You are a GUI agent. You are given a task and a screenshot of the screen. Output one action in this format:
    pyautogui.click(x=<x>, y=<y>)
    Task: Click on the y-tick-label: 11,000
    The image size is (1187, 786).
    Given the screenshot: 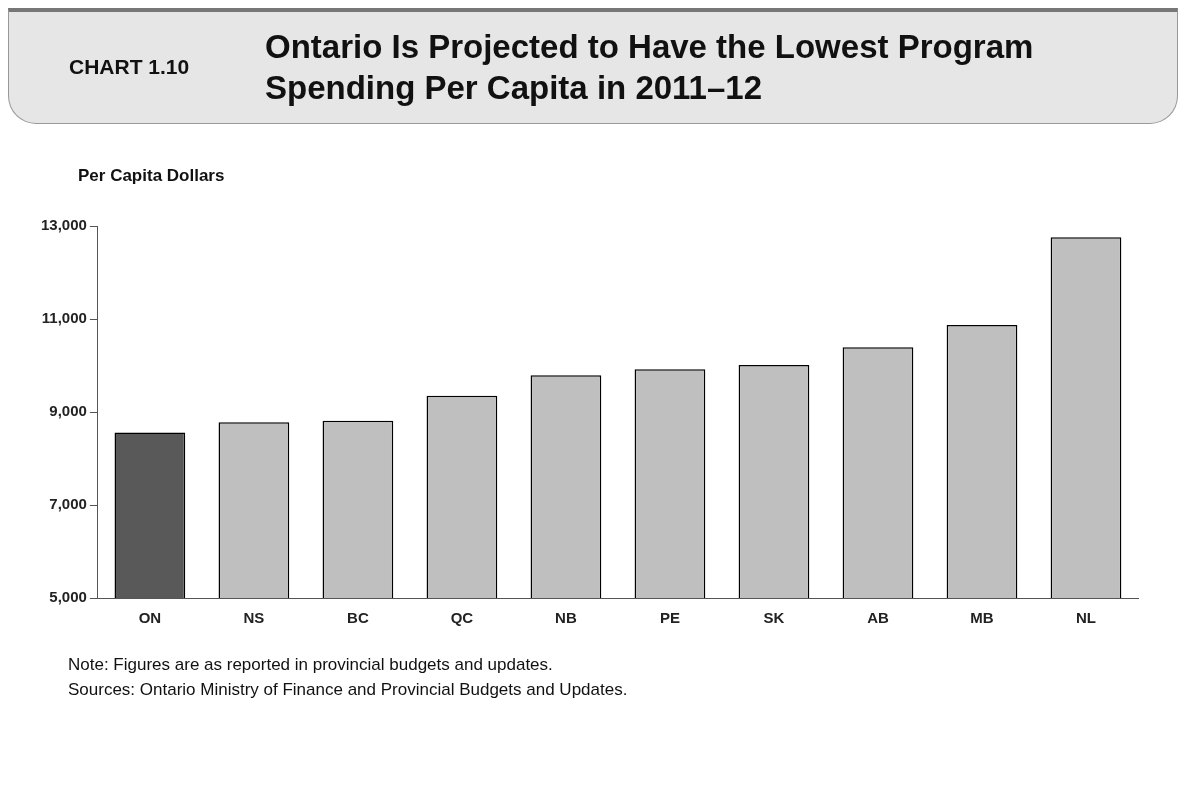 What is the action you would take?
    pyautogui.click(x=64, y=317)
    